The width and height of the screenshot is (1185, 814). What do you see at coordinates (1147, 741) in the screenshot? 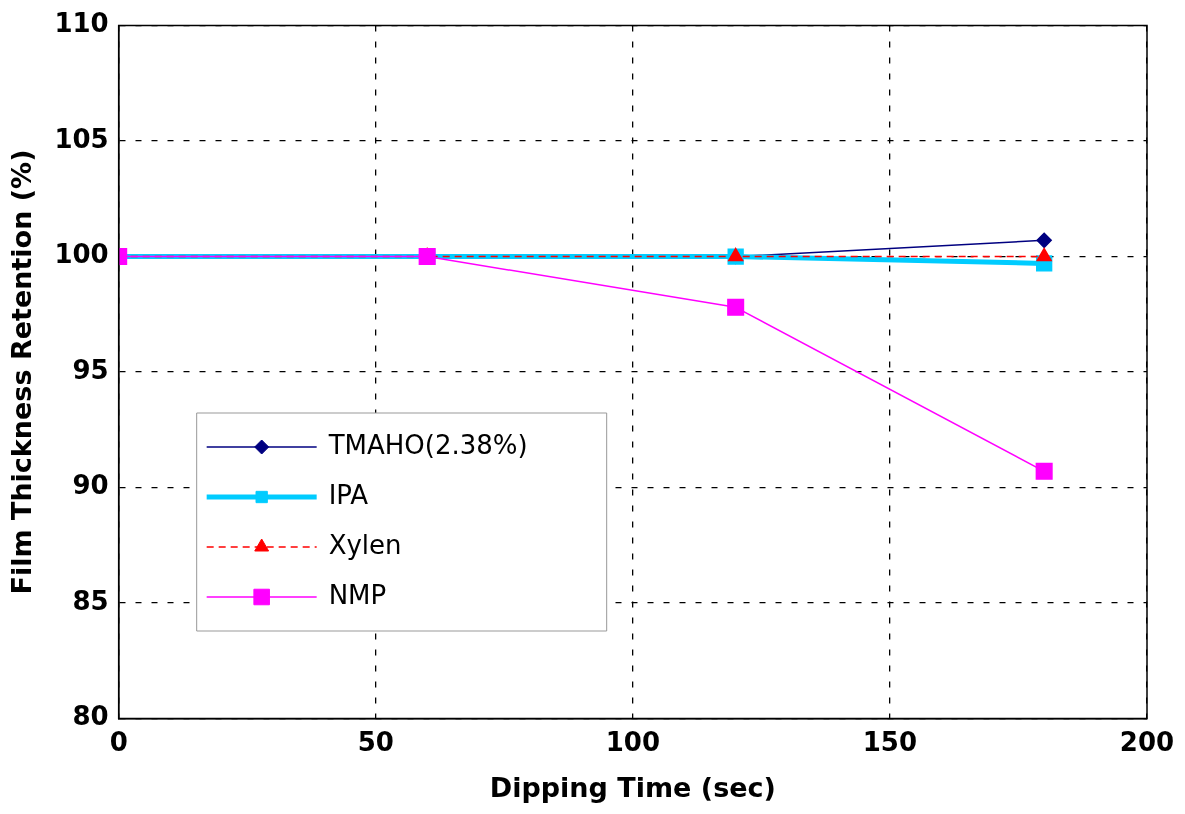
I see `x-tick-label: 200` at bounding box center [1147, 741].